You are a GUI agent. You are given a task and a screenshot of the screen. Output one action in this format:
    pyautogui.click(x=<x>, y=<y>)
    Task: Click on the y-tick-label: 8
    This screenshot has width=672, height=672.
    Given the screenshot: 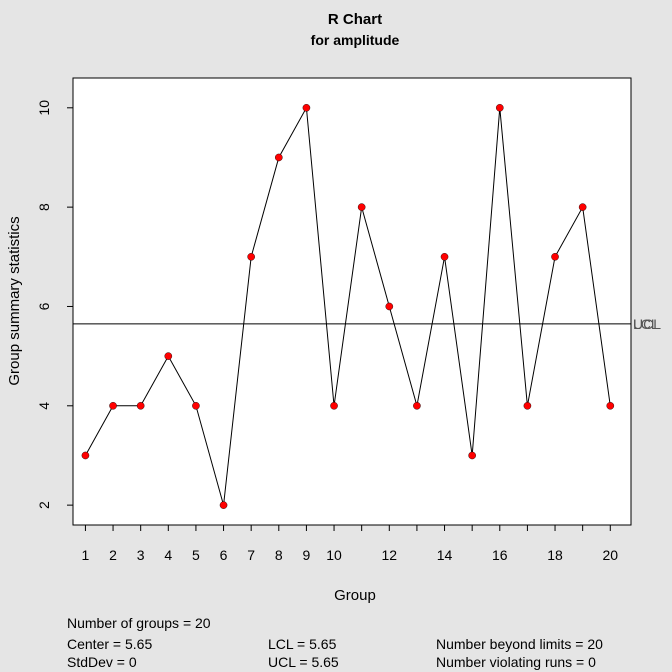 What is the action you would take?
    pyautogui.click(x=44, y=207)
    